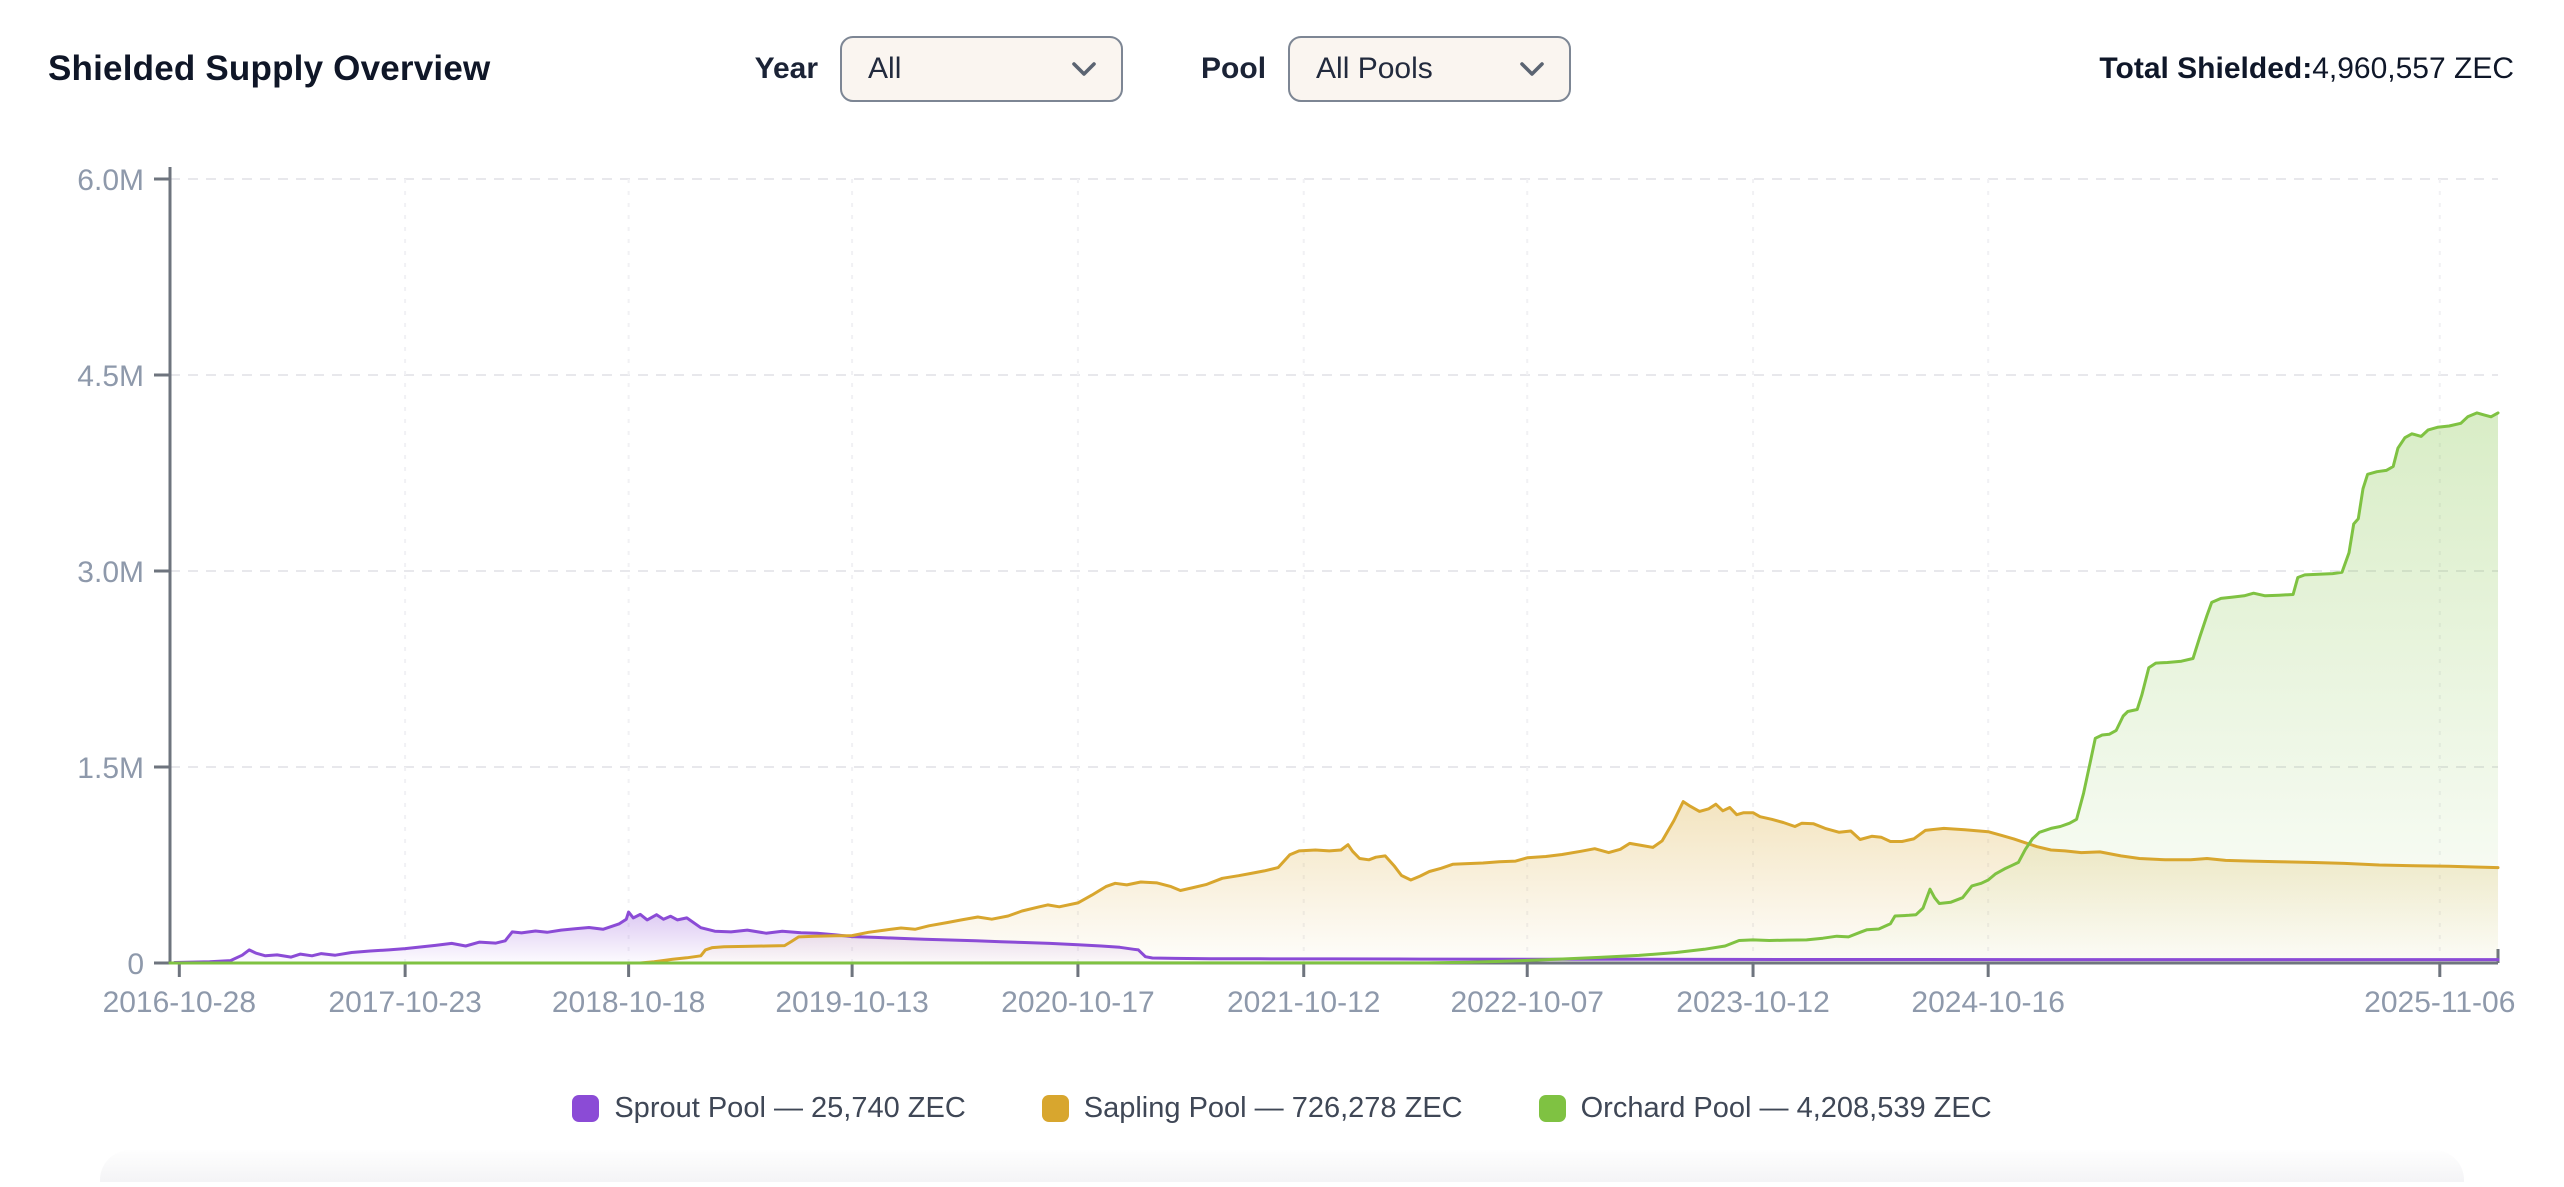 The image size is (2564, 1187). I want to click on pool-filter-group: Pool All Pools, so click(1386, 69).